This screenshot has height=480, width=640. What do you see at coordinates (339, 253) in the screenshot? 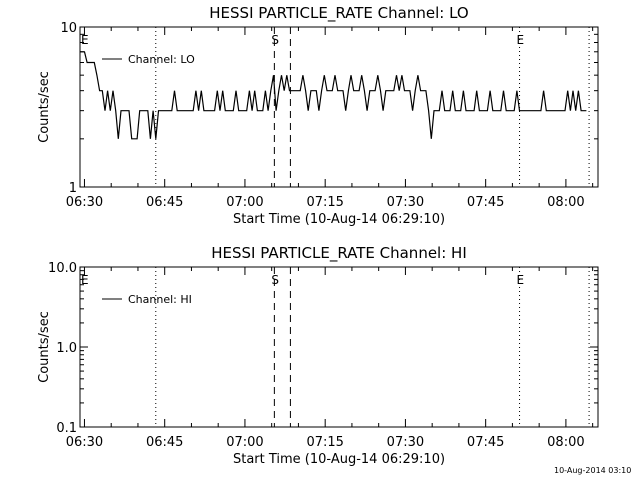
I see `chart-title: HESSI PARTICLE_RATE Channel: HI` at bounding box center [339, 253].